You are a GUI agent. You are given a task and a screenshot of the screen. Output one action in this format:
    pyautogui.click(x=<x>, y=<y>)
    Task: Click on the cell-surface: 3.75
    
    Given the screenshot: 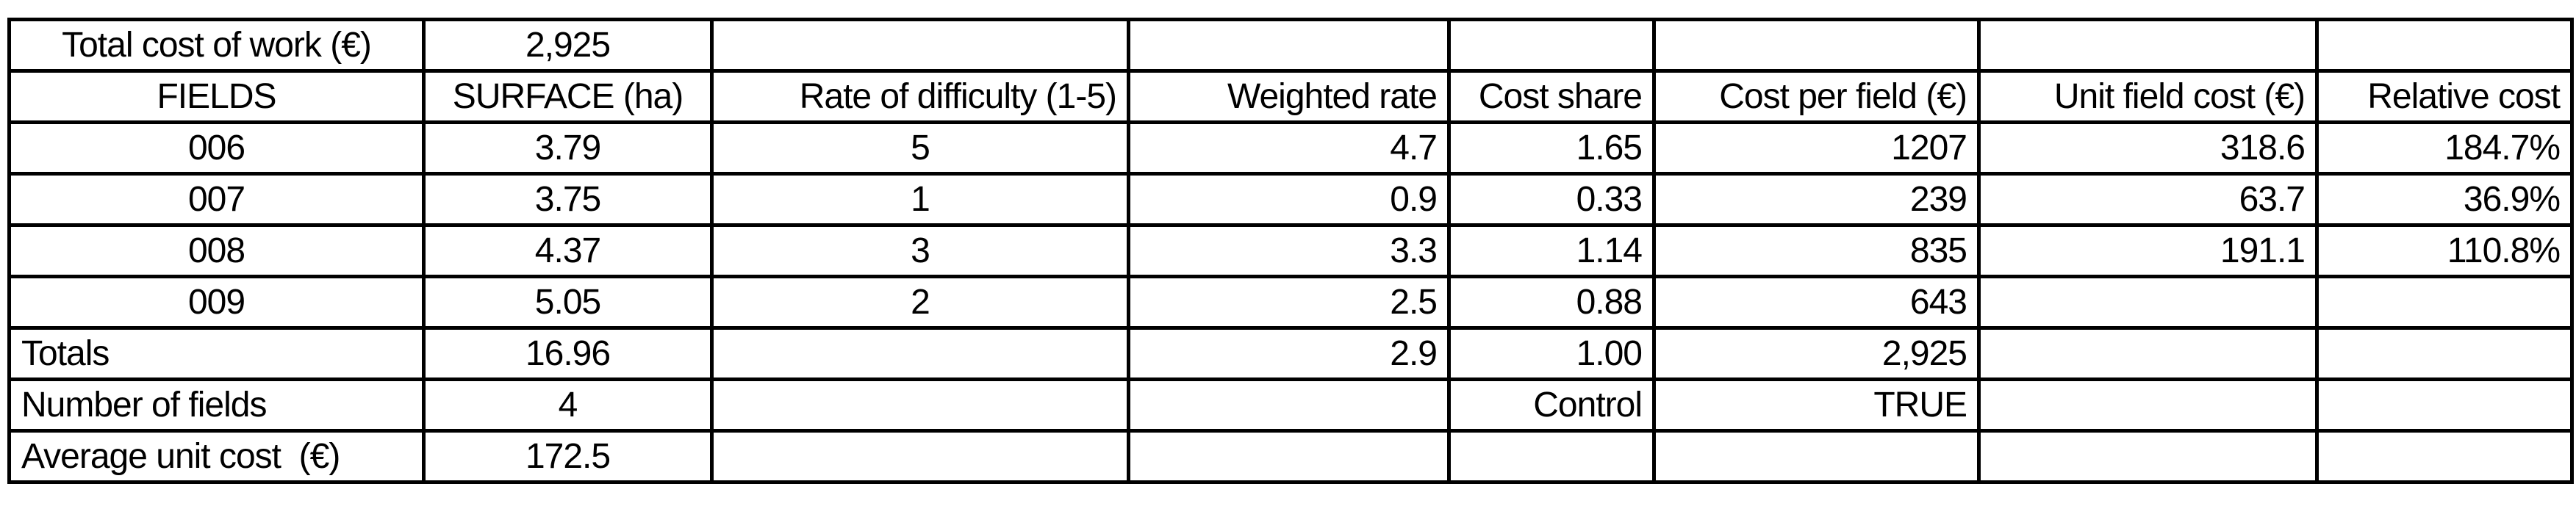 What is the action you would take?
    pyautogui.click(x=568, y=200)
    